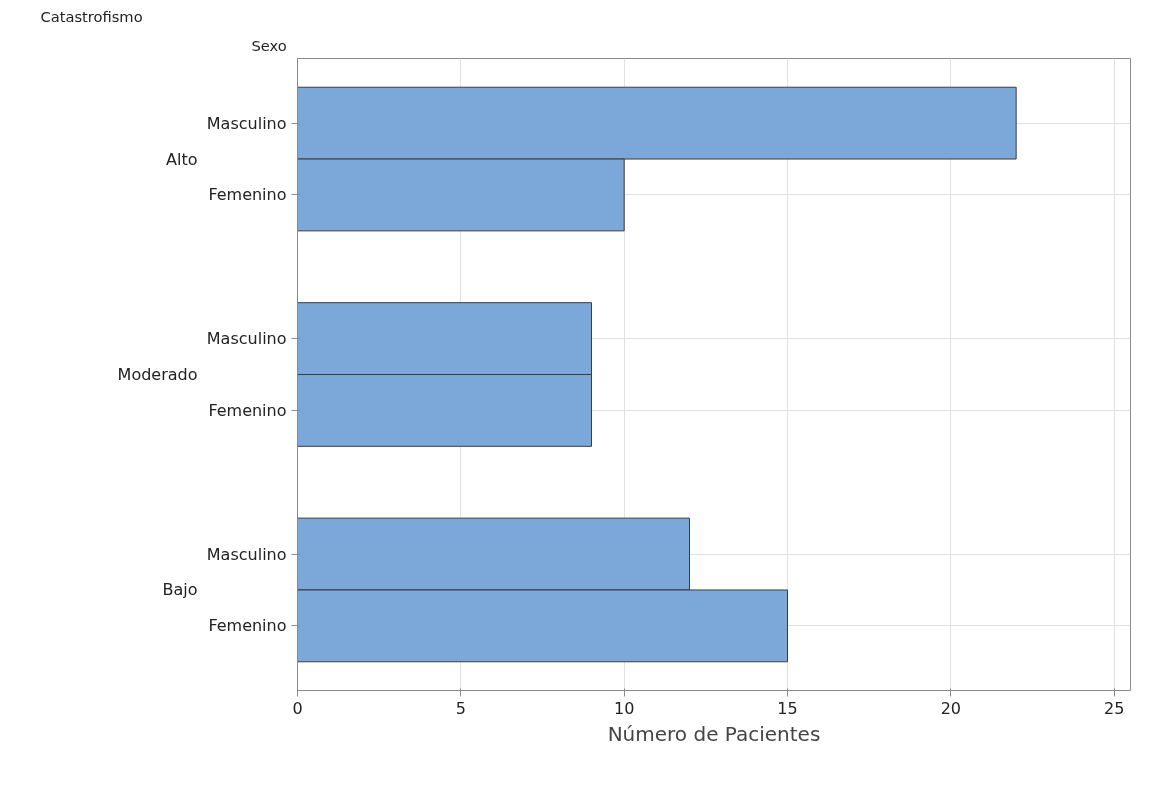  What do you see at coordinates (714, 733) in the screenshot?
I see `x-axis-title: Número de Pacientes` at bounding box center [714, 733].